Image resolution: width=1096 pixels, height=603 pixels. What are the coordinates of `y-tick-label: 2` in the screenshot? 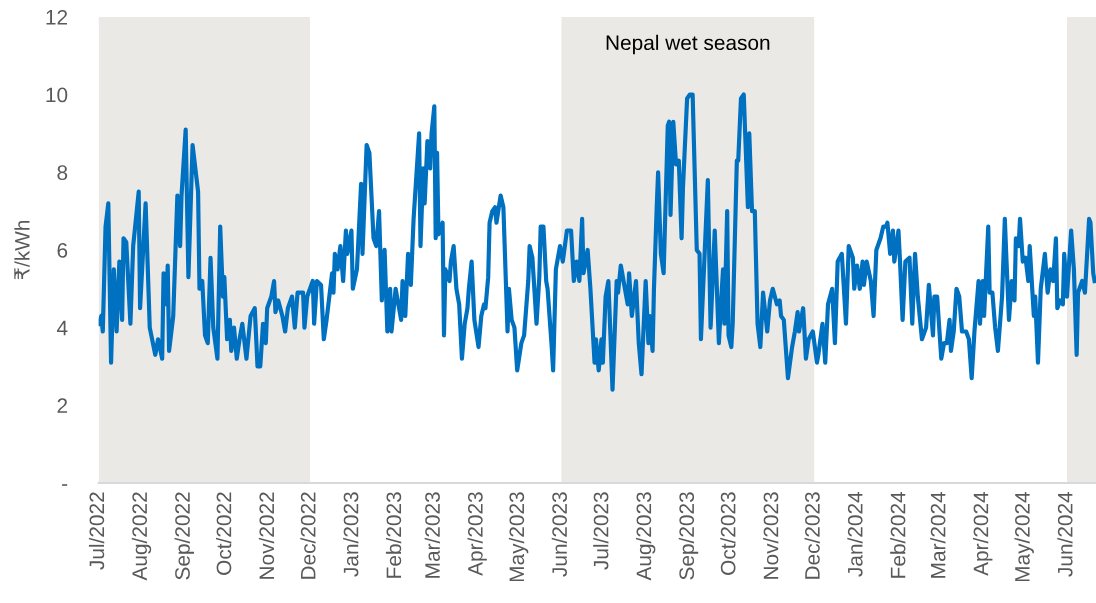 It's located at (62, 405).